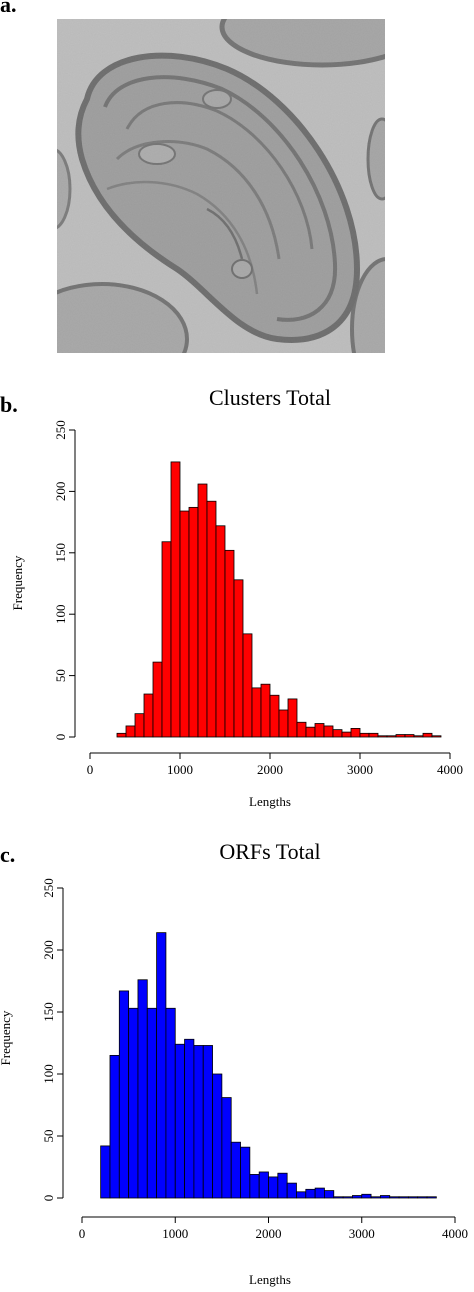 The height and width of the screenshot is (1292, 474). What do you see at coordinates (270, 397) in the screenshot?
I see `chart-title: Clusters Total` at bounding box center [270, 397].